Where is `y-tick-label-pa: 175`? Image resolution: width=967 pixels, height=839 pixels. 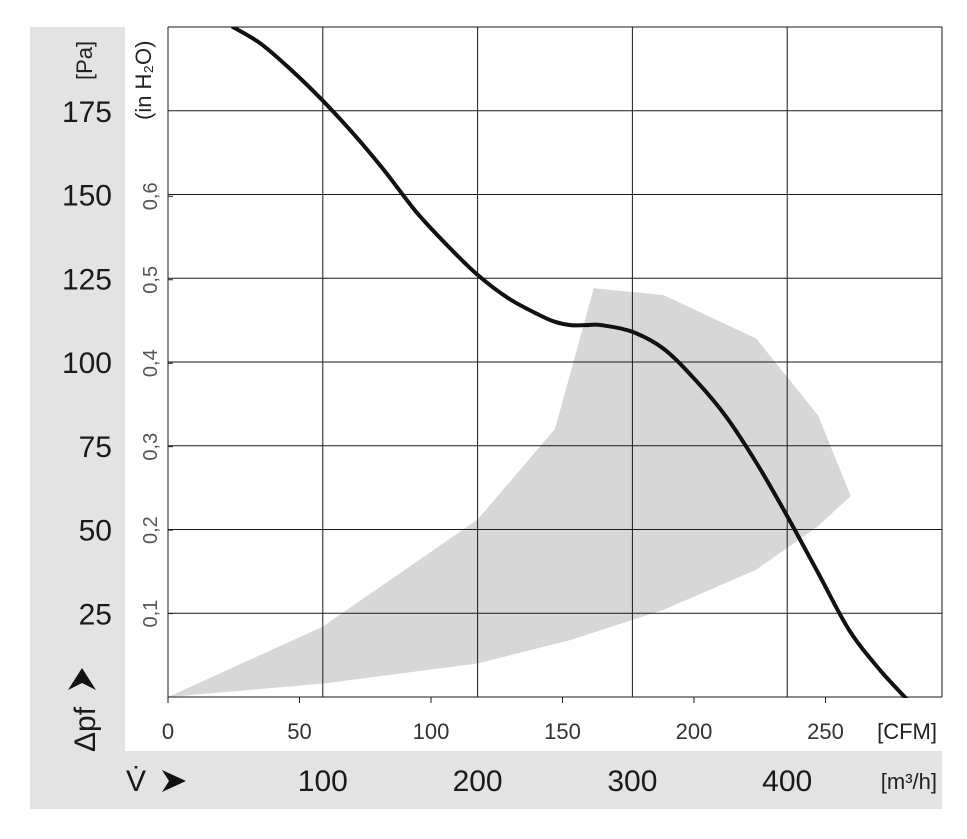 y-tick-label-pa: 175 is located at coordinates (87, 112).